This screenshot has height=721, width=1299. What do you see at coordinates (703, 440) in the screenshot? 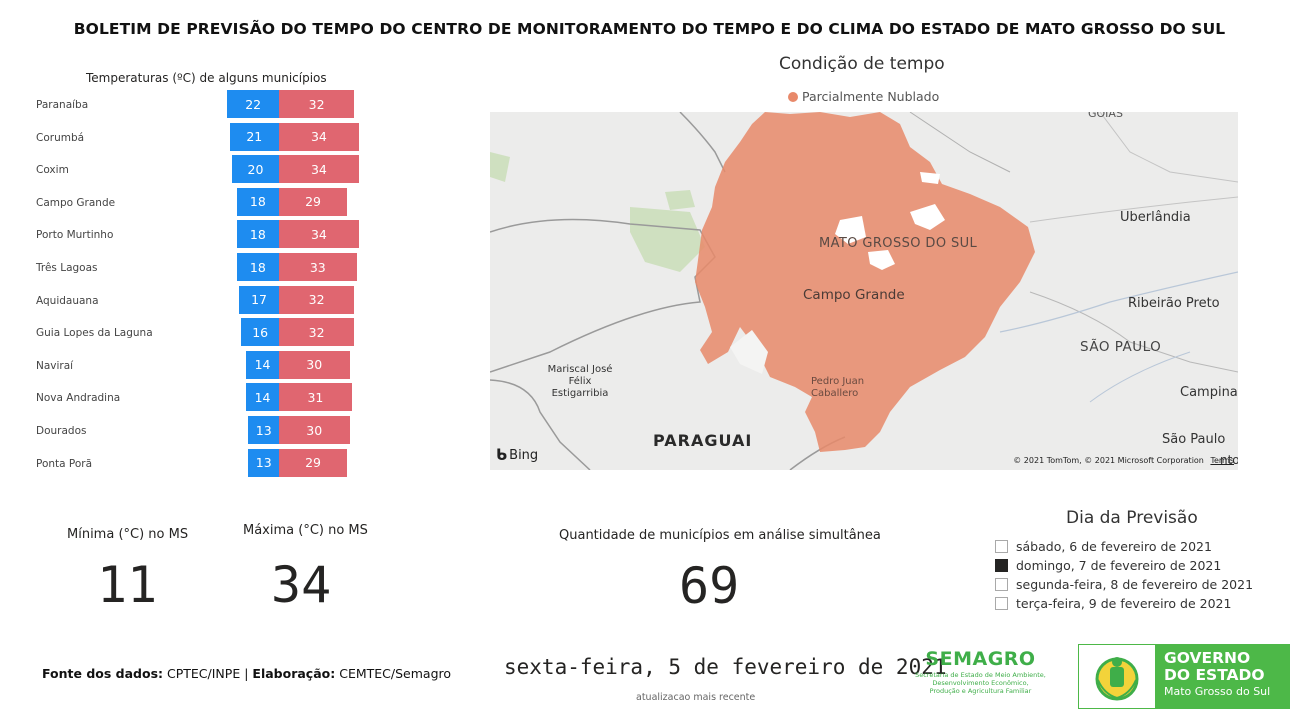
I see `map-label-paraguai: PARAGUAI` at bounding box center [703, 440].